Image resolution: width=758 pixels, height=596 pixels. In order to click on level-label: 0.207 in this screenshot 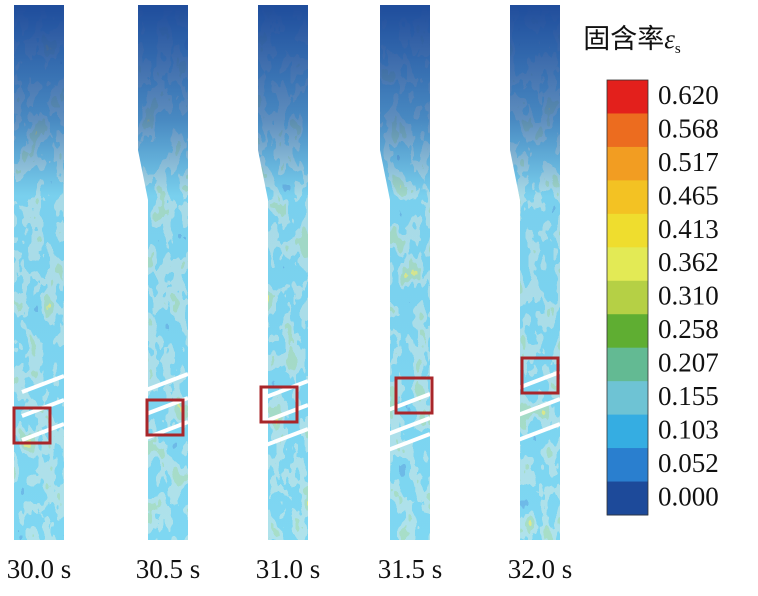, I will do `click(688, 363)`.